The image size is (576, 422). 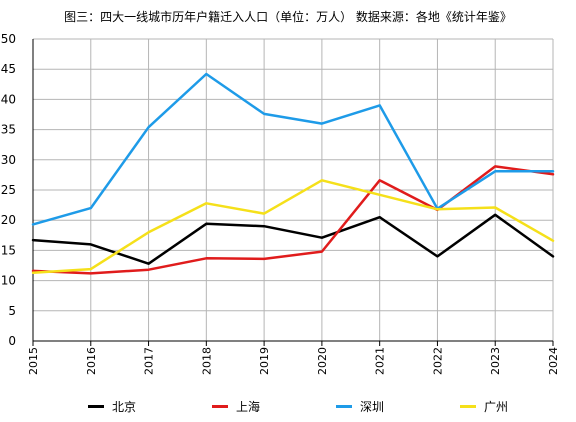 What do you see at coordinates (495, 361) in the screenshot?
I see `x-tick-label: 2023` at bounding box center [495, 361].